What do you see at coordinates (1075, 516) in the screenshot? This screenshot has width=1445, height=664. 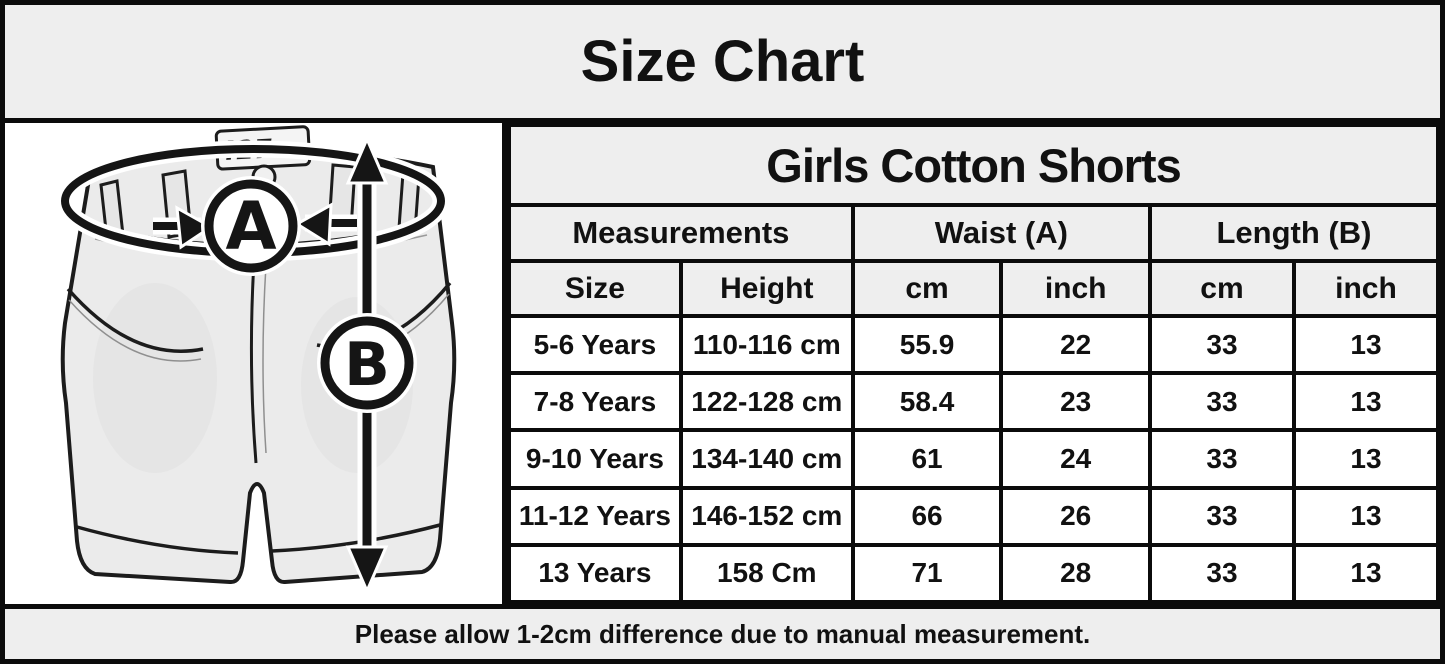 I see `cell-waist-inch: 26` at bounding box center [1075, 516].